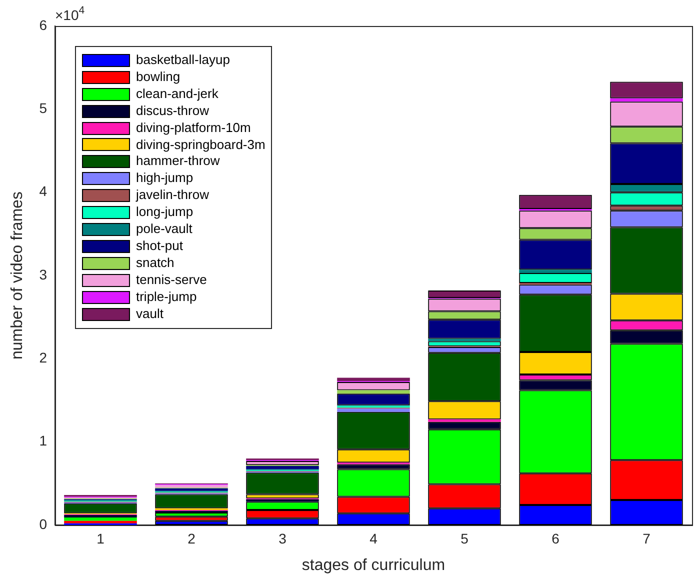 This screenshot has height=583, width=700. I want to click on legend-label: snatch, so click(155, 263).